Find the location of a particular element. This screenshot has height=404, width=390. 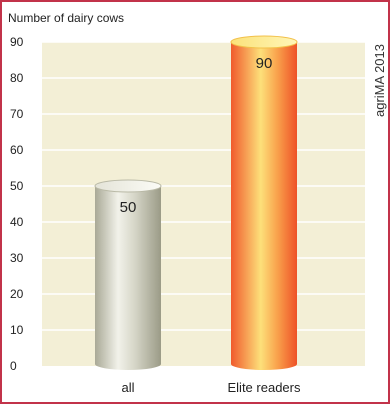

x-axis: all Elite readers is located at coordinates (210, 387).